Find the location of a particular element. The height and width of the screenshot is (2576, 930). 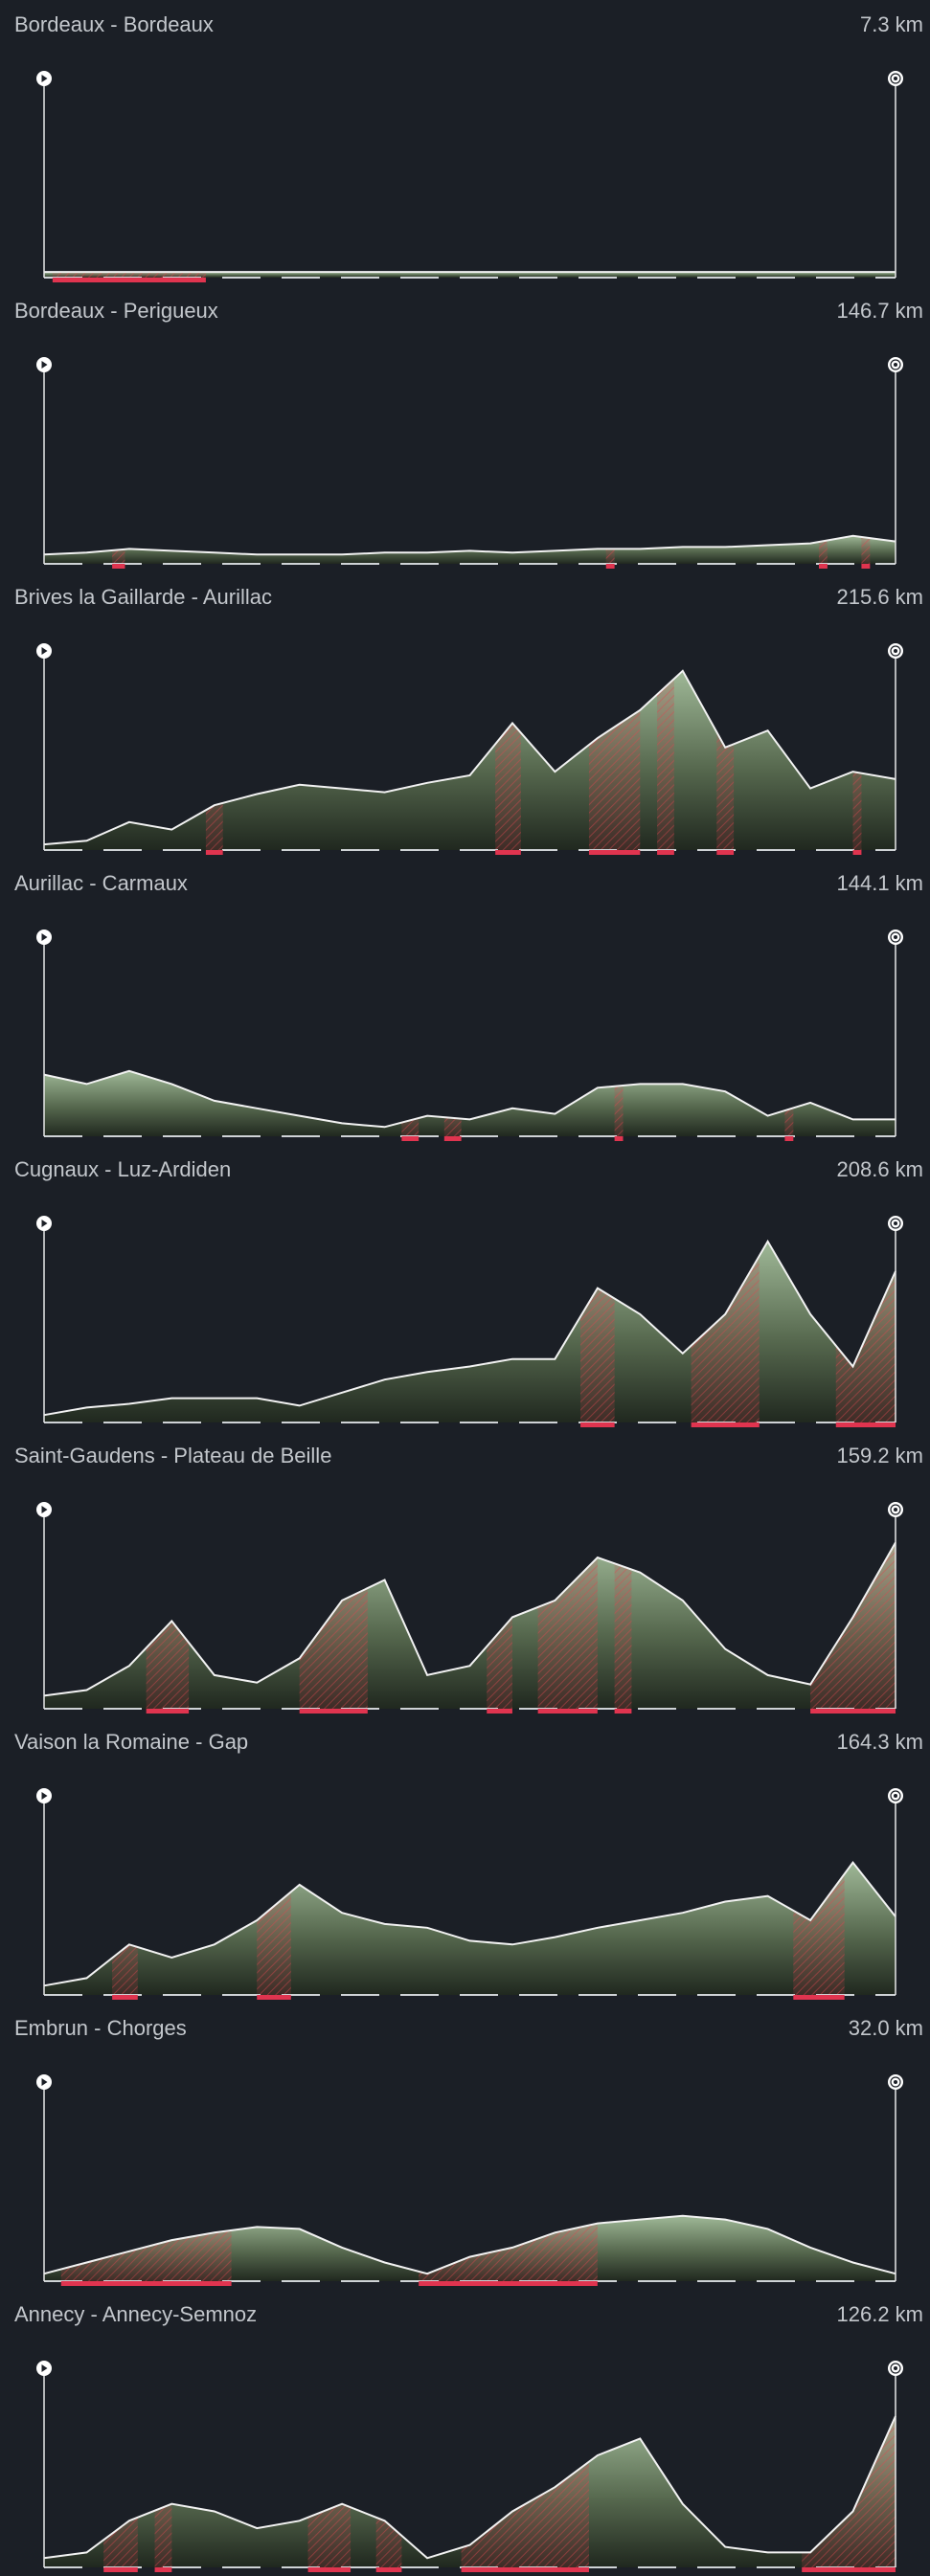

stage-distance: 32.0 km is located at coordinates (886, 2028).